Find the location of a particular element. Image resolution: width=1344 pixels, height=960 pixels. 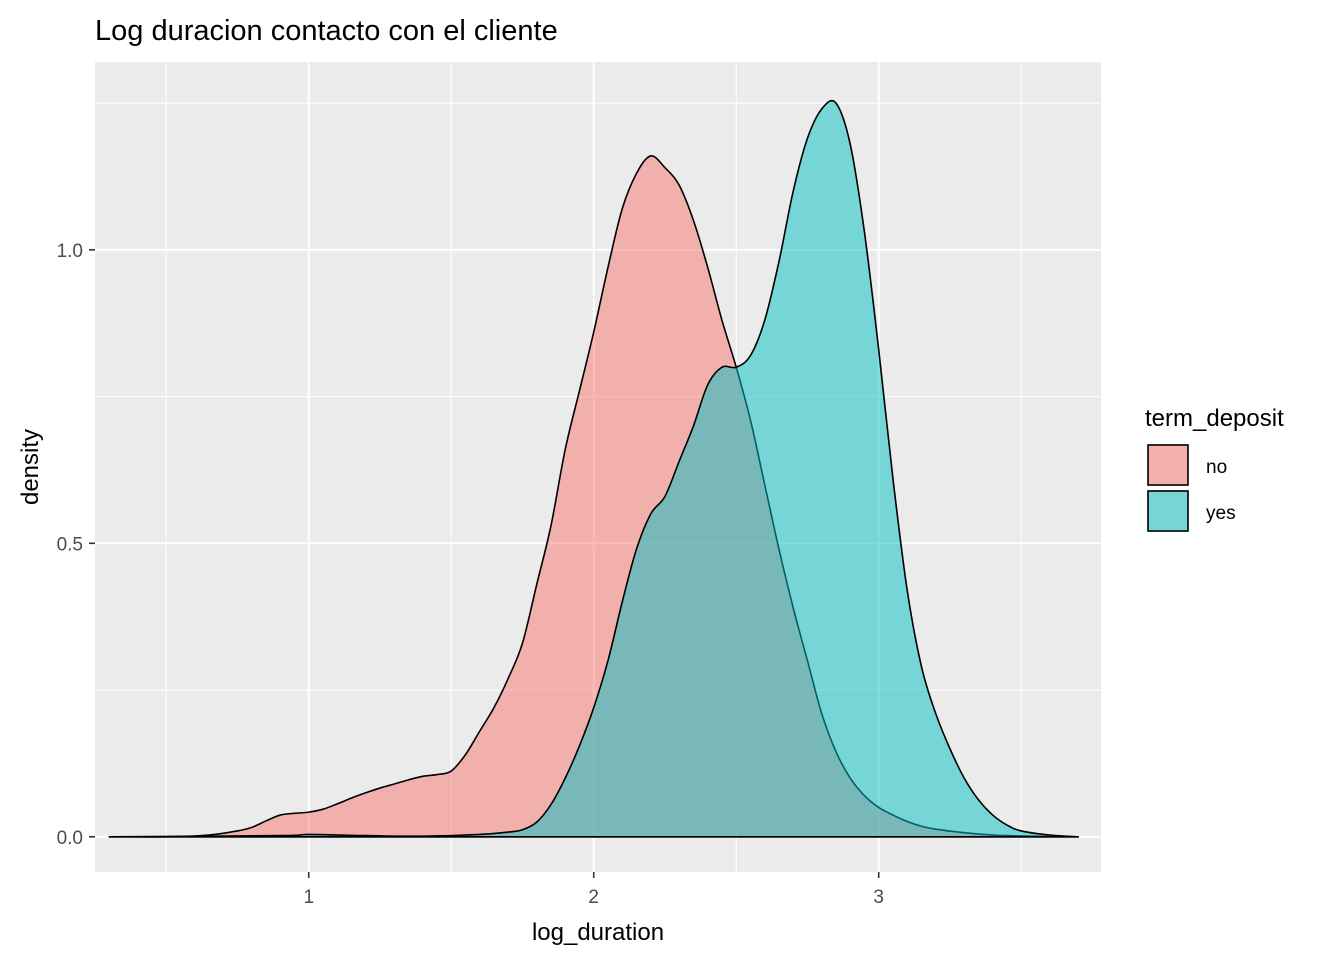

legend-label-yes: yes is located at coordinates (1221, 513).